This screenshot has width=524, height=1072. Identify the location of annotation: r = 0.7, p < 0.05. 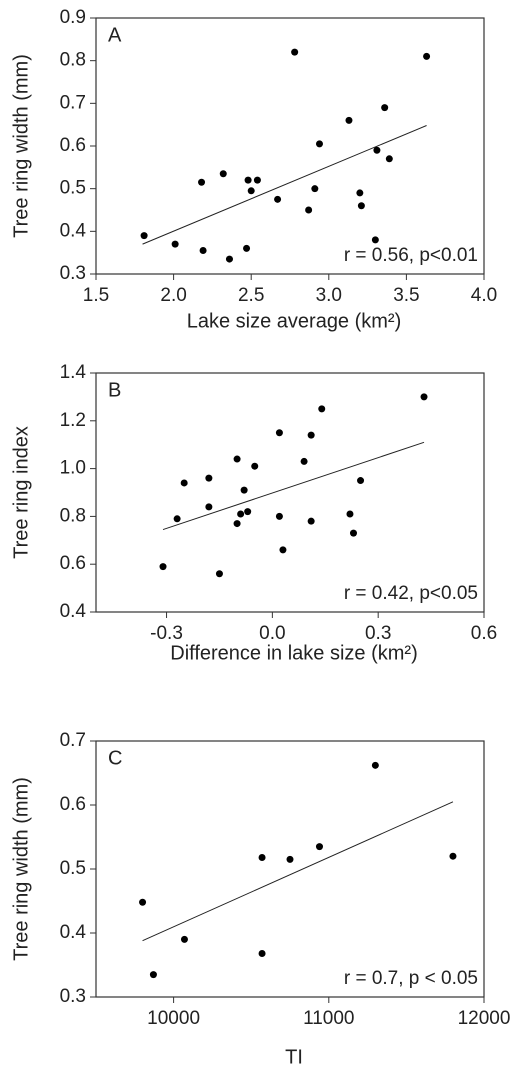
(411, 978).